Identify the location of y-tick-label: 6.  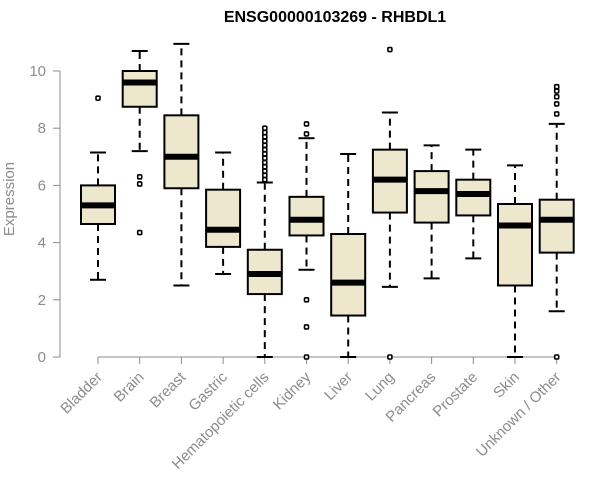
(42, 185).